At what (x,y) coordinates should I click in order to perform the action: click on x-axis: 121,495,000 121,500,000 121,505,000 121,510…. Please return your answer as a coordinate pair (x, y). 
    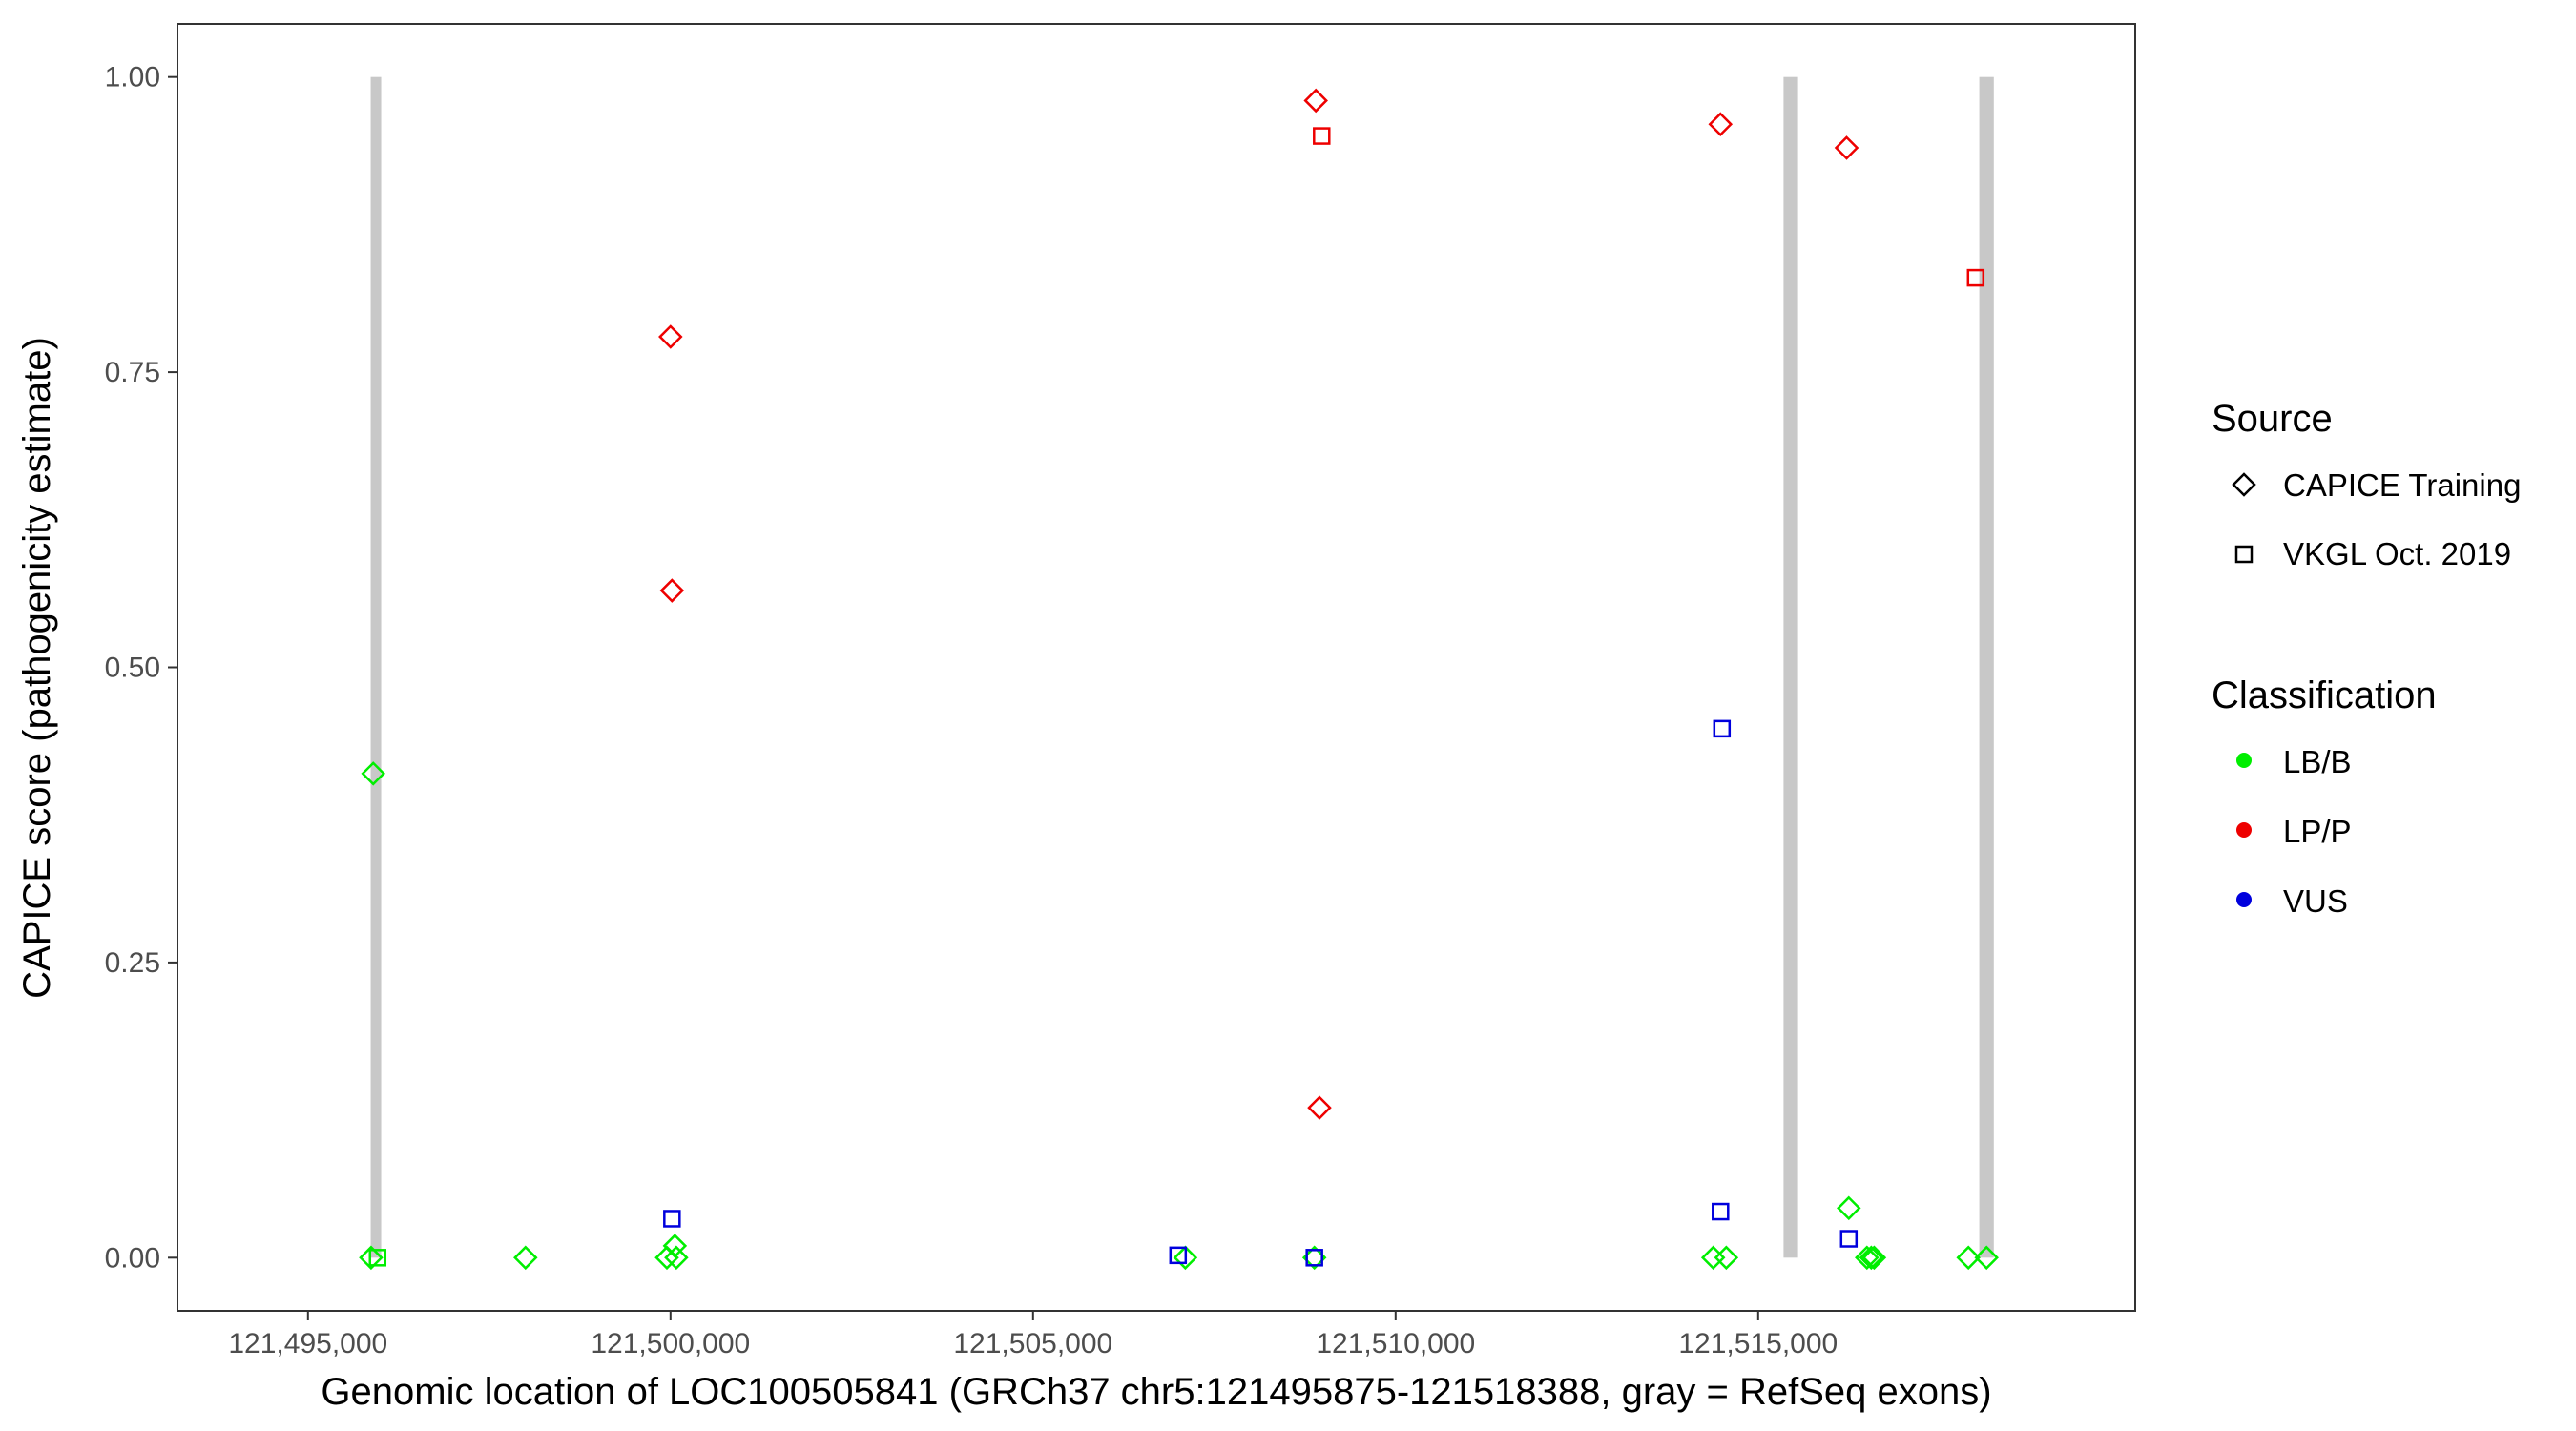
    Looking at the image, I should click on (1033, 1335).